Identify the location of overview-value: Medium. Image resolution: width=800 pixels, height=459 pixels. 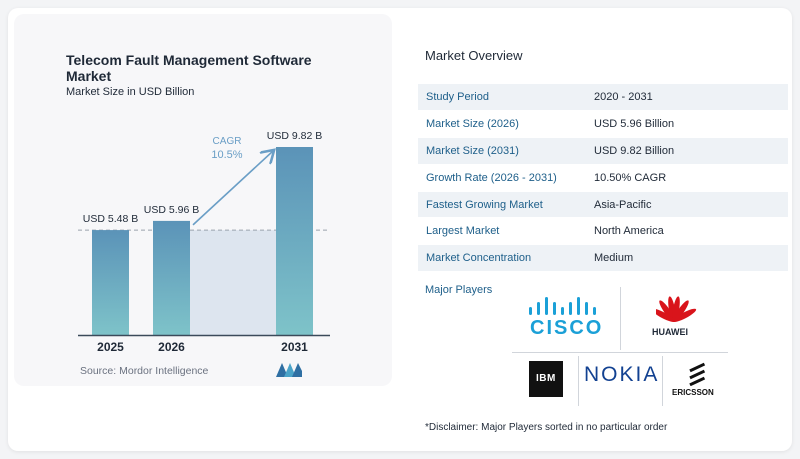
(614, 258).